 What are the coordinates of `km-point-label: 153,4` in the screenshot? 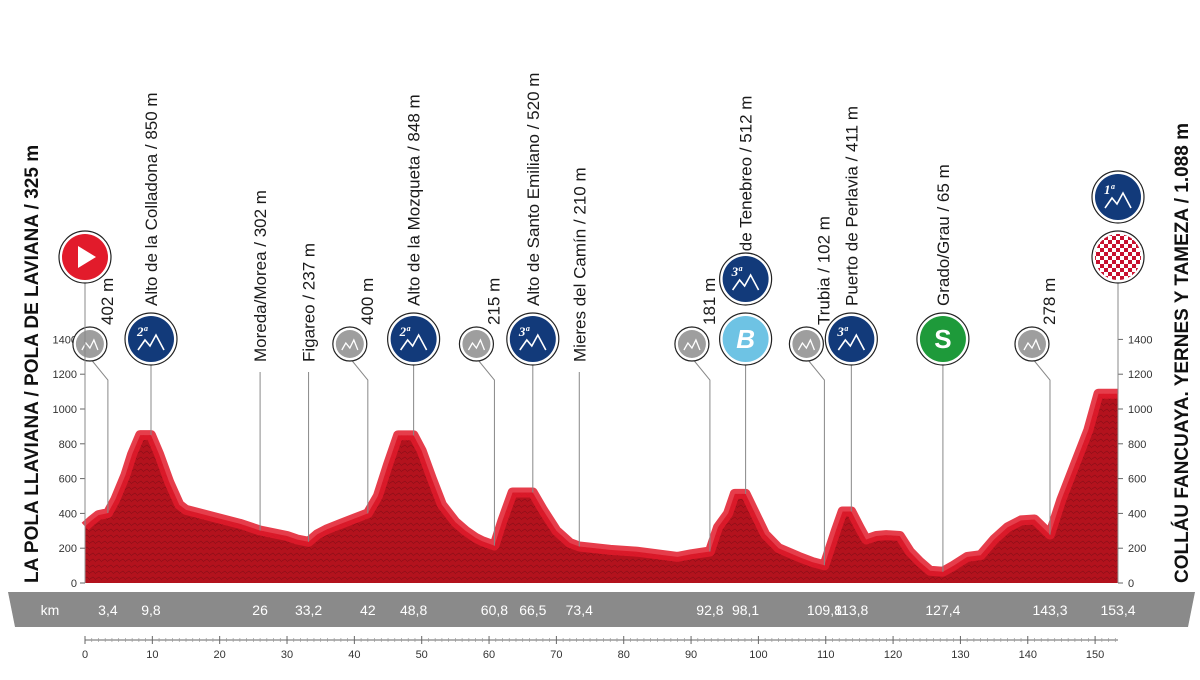 It's located at (1117, 610).